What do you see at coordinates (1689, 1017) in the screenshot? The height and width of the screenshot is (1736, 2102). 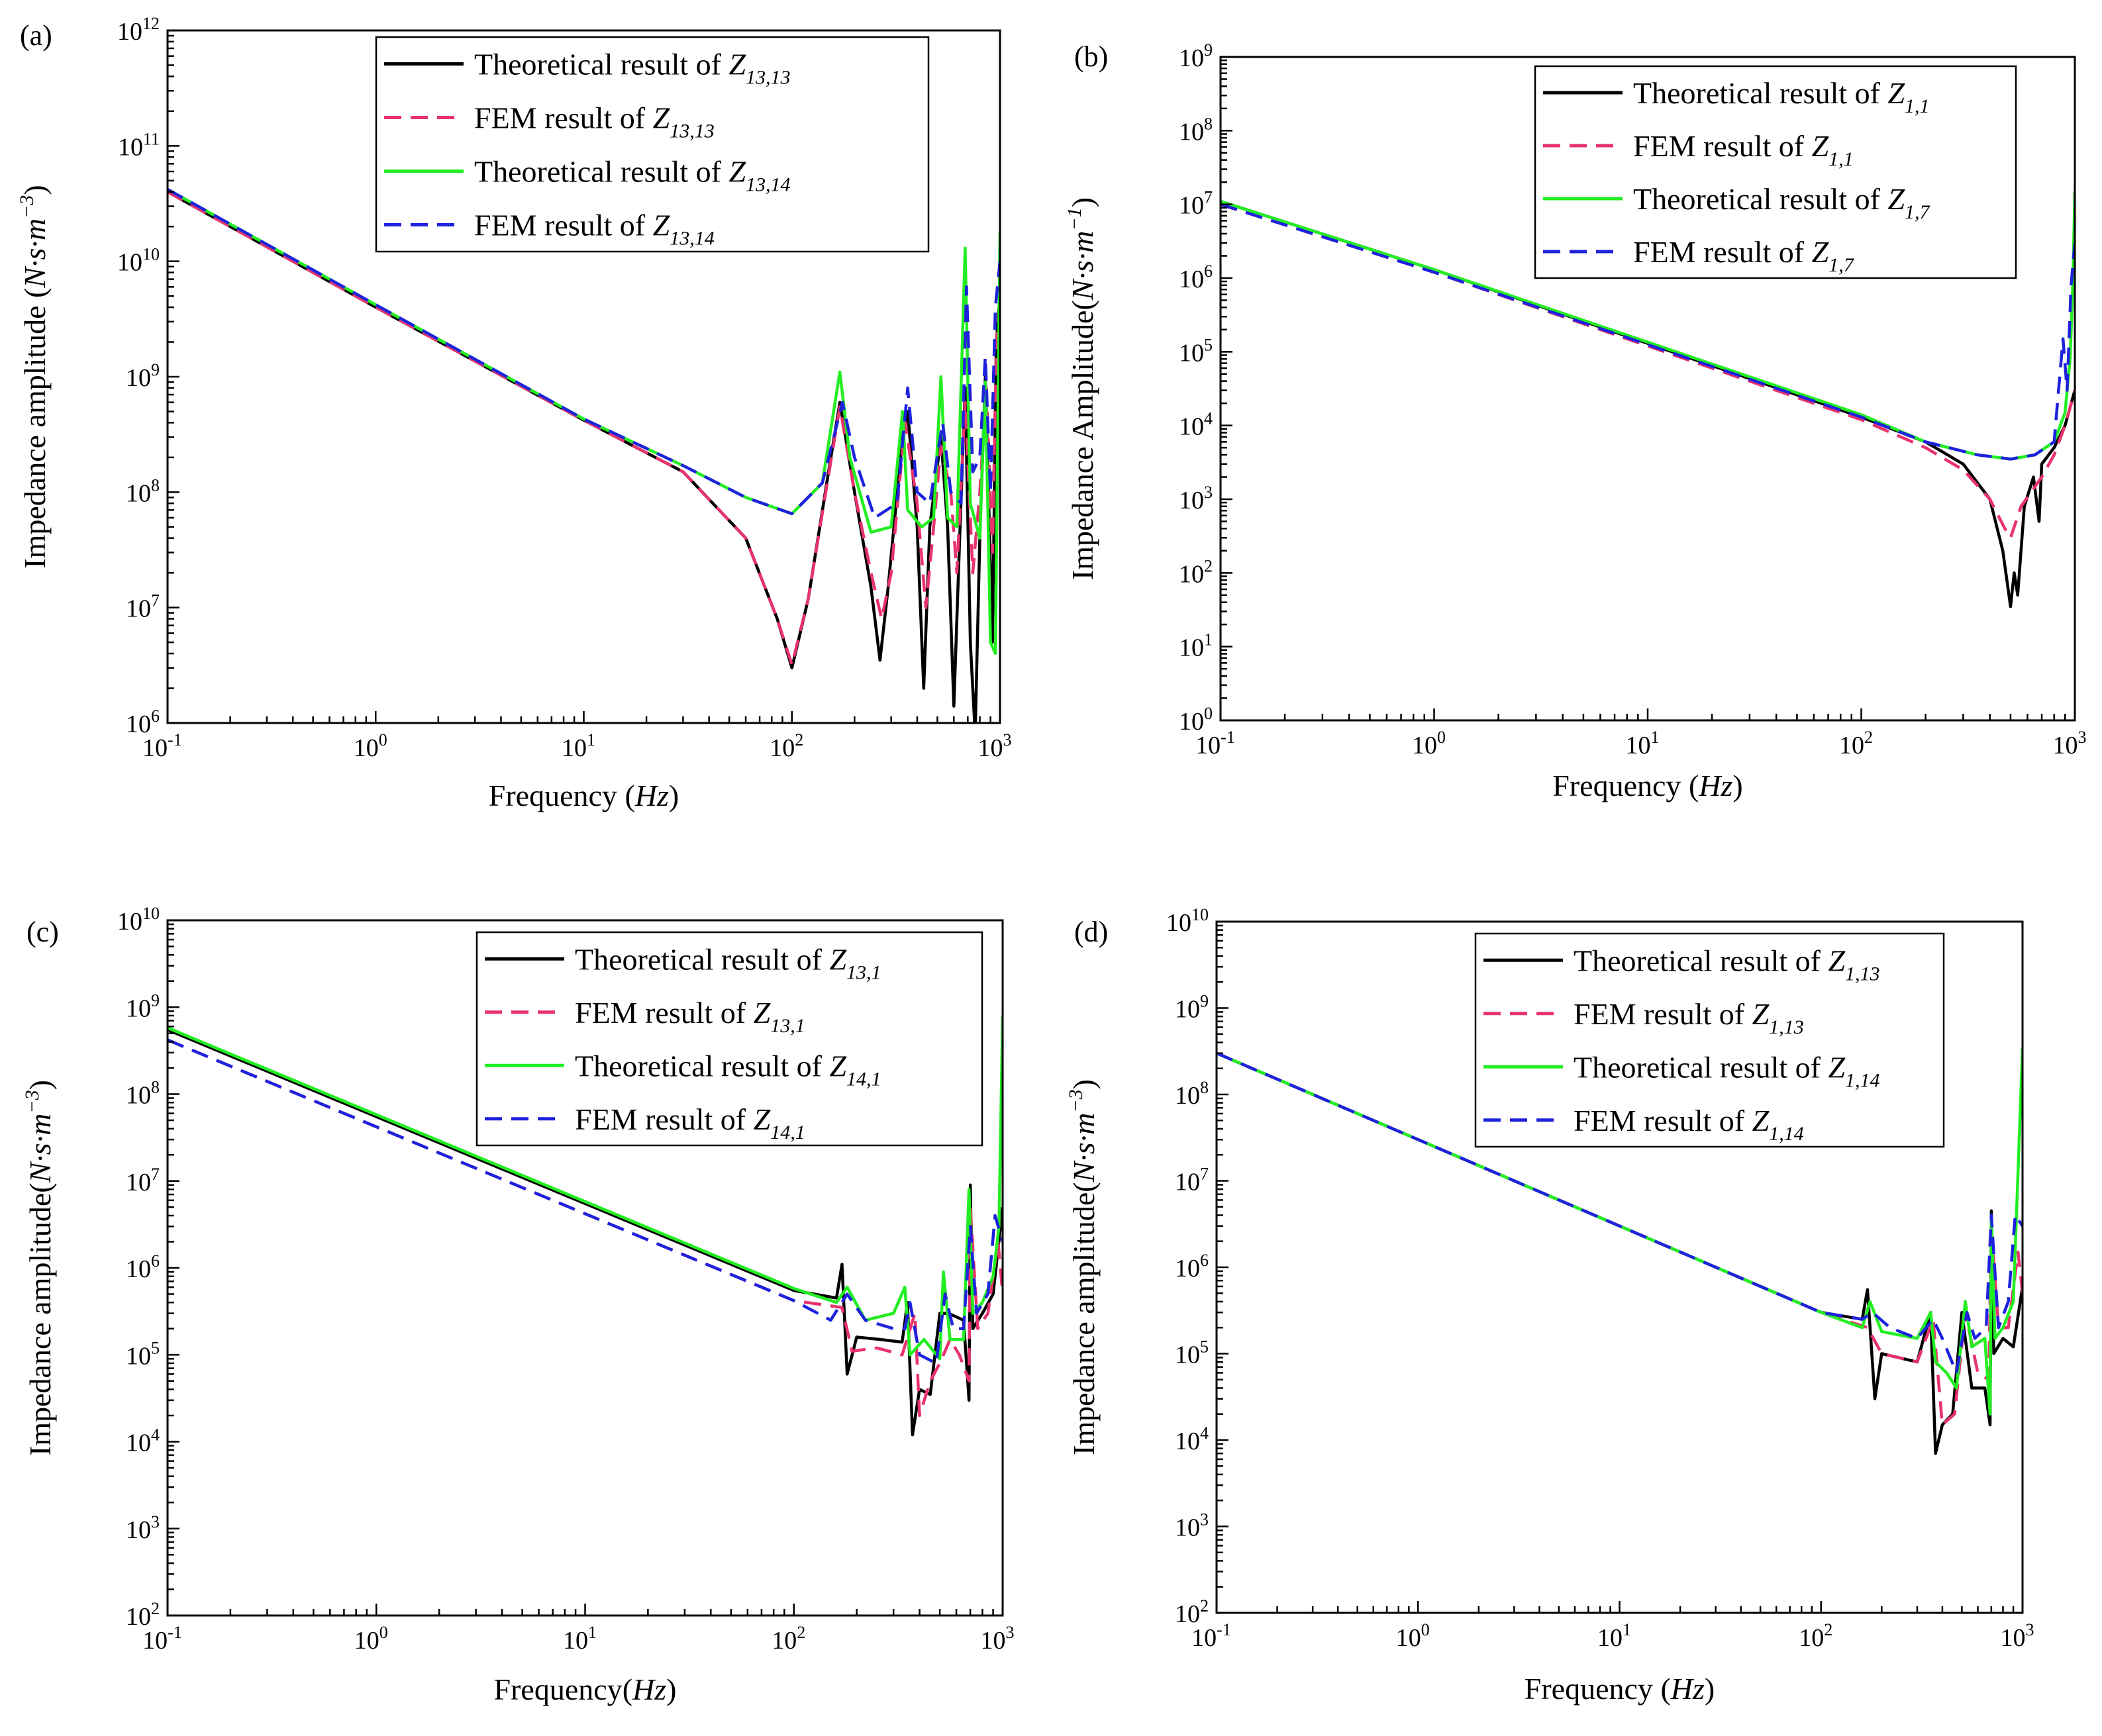 I see `legend-entry-label: FEM result of Z1,13` at bounding box center [1689, 1017].